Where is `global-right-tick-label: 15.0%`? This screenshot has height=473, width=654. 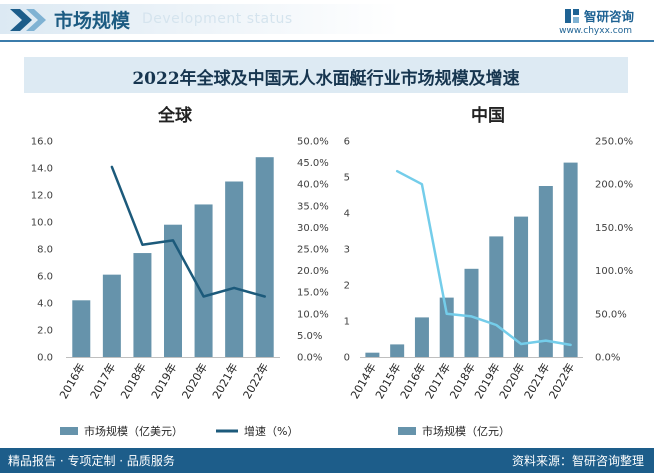 global-right-tick-label: 15.0% is located at coordinates (313, 293).